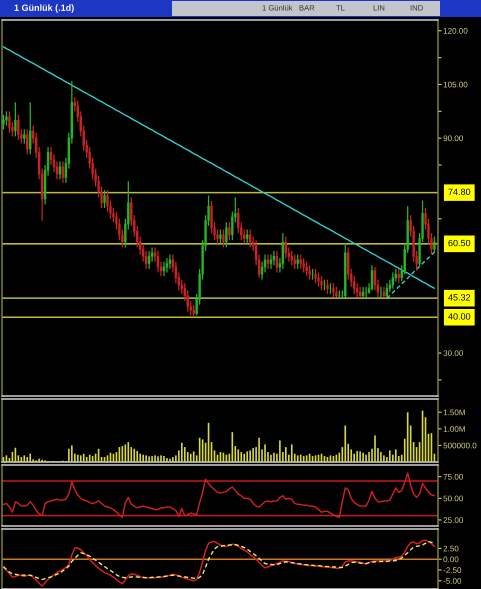 Image resolution: width=481 pixels, height=589 pixels. Describe the element at coordinates (453, 353) in the screenshot. I see `y-tick-label: 30.00` at that location.